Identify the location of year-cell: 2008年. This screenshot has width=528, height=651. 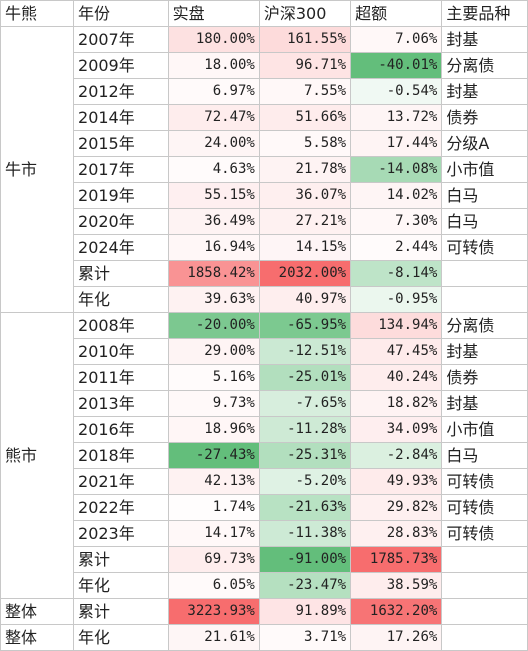
(121, 325).